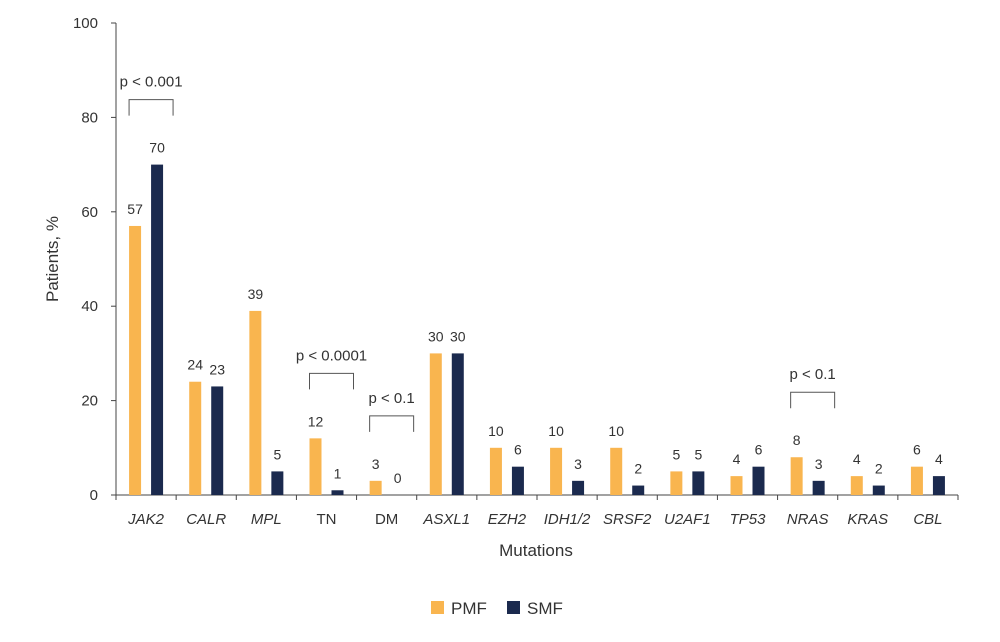  Describe the element at coordinates (513, 607) in the screenshot. I see `legend-swatch-smf` at that location.